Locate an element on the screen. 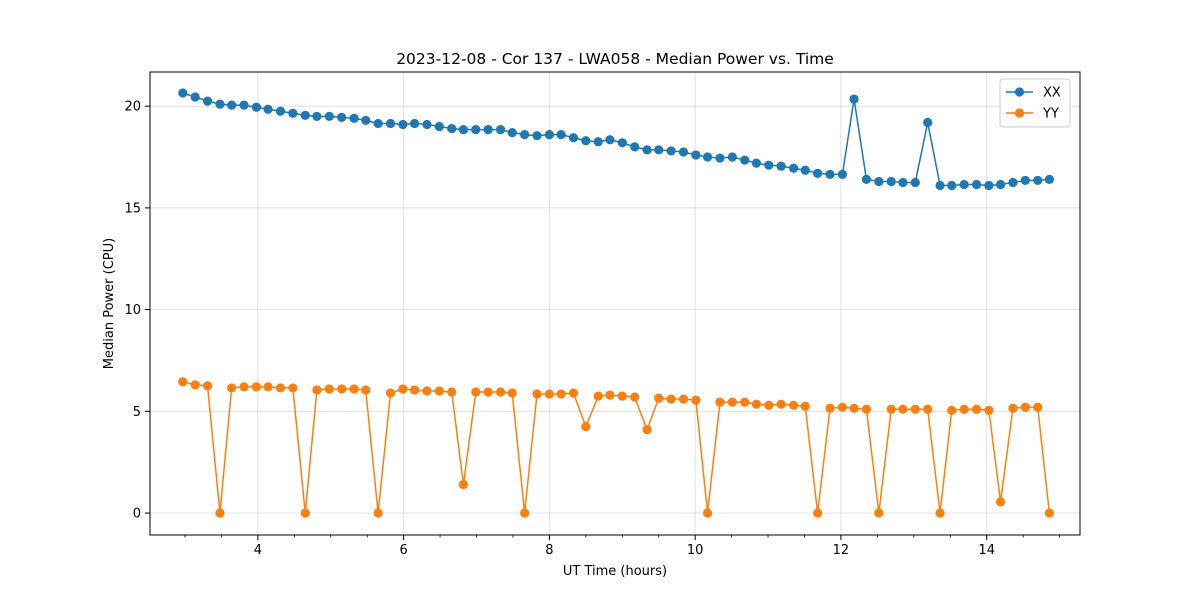  y-tick-label: 10 is located at coordinates (132, 310).